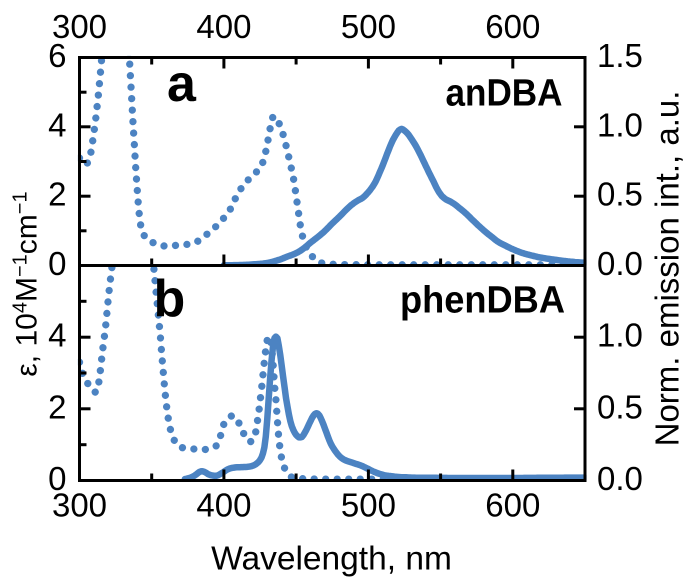  I want to click on svg-text: Wavelength, nm, so click(331, 559).